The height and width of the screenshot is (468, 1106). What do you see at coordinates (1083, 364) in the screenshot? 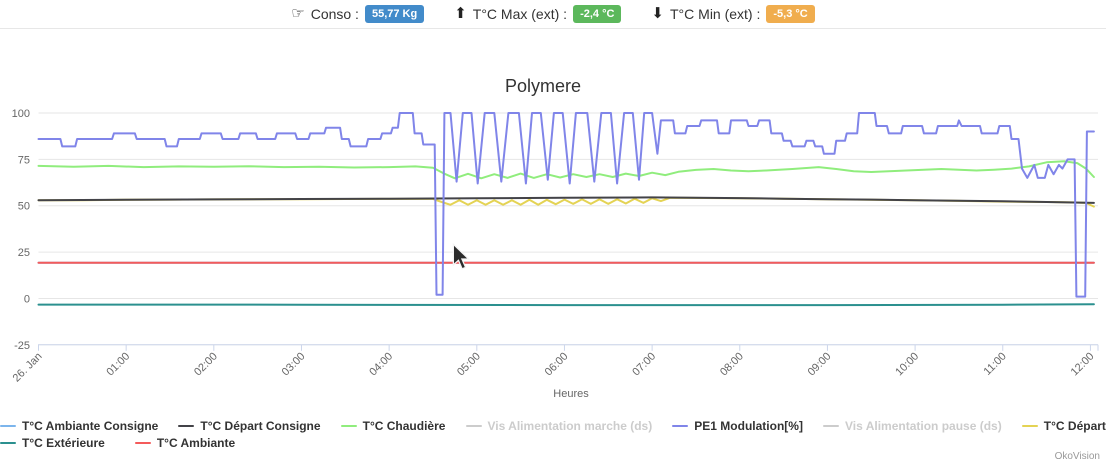
I see `x-axis-tick-label: 12:00` at bounding box center [1083, 364].